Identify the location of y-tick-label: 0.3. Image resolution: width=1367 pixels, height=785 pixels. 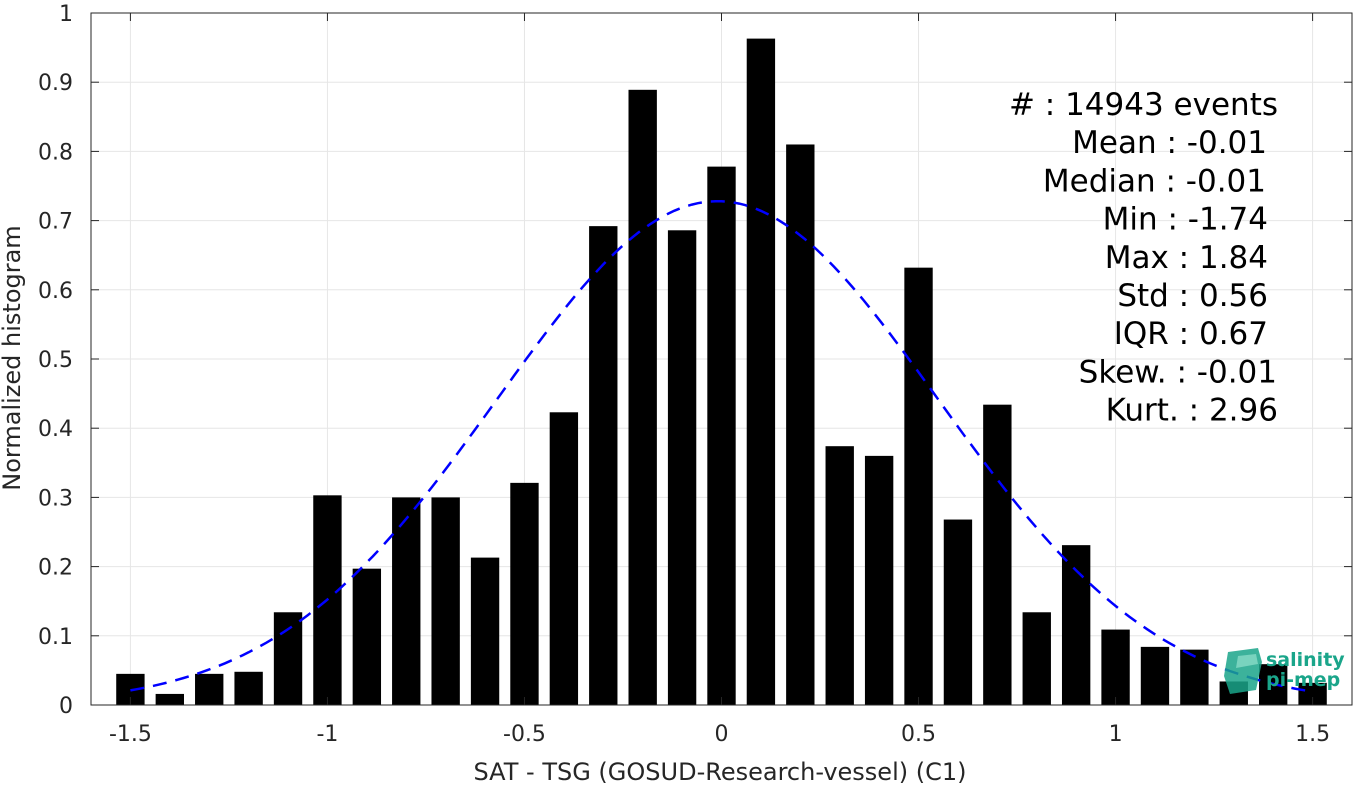
(55, 498).